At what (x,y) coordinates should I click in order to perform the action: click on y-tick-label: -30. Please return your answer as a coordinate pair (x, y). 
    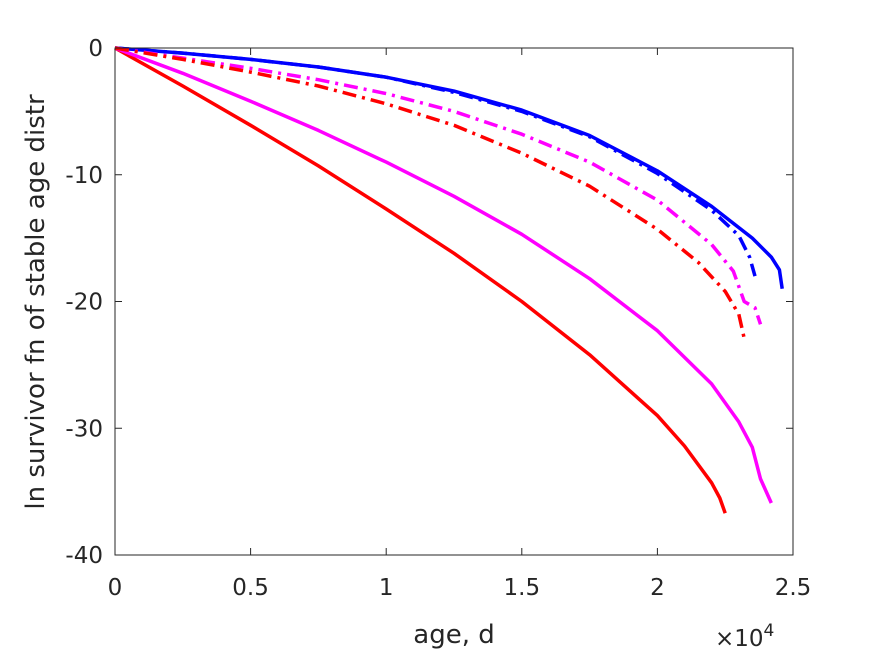
    Looking at the image, I should click on (84, 429).